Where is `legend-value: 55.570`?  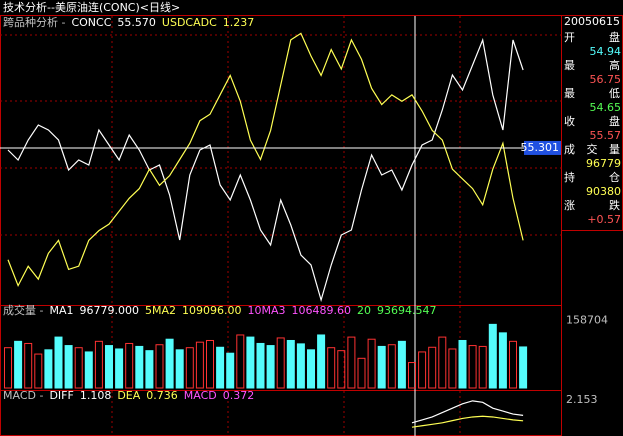
legend-value: 55.570 is located at coordinates (136, 22).